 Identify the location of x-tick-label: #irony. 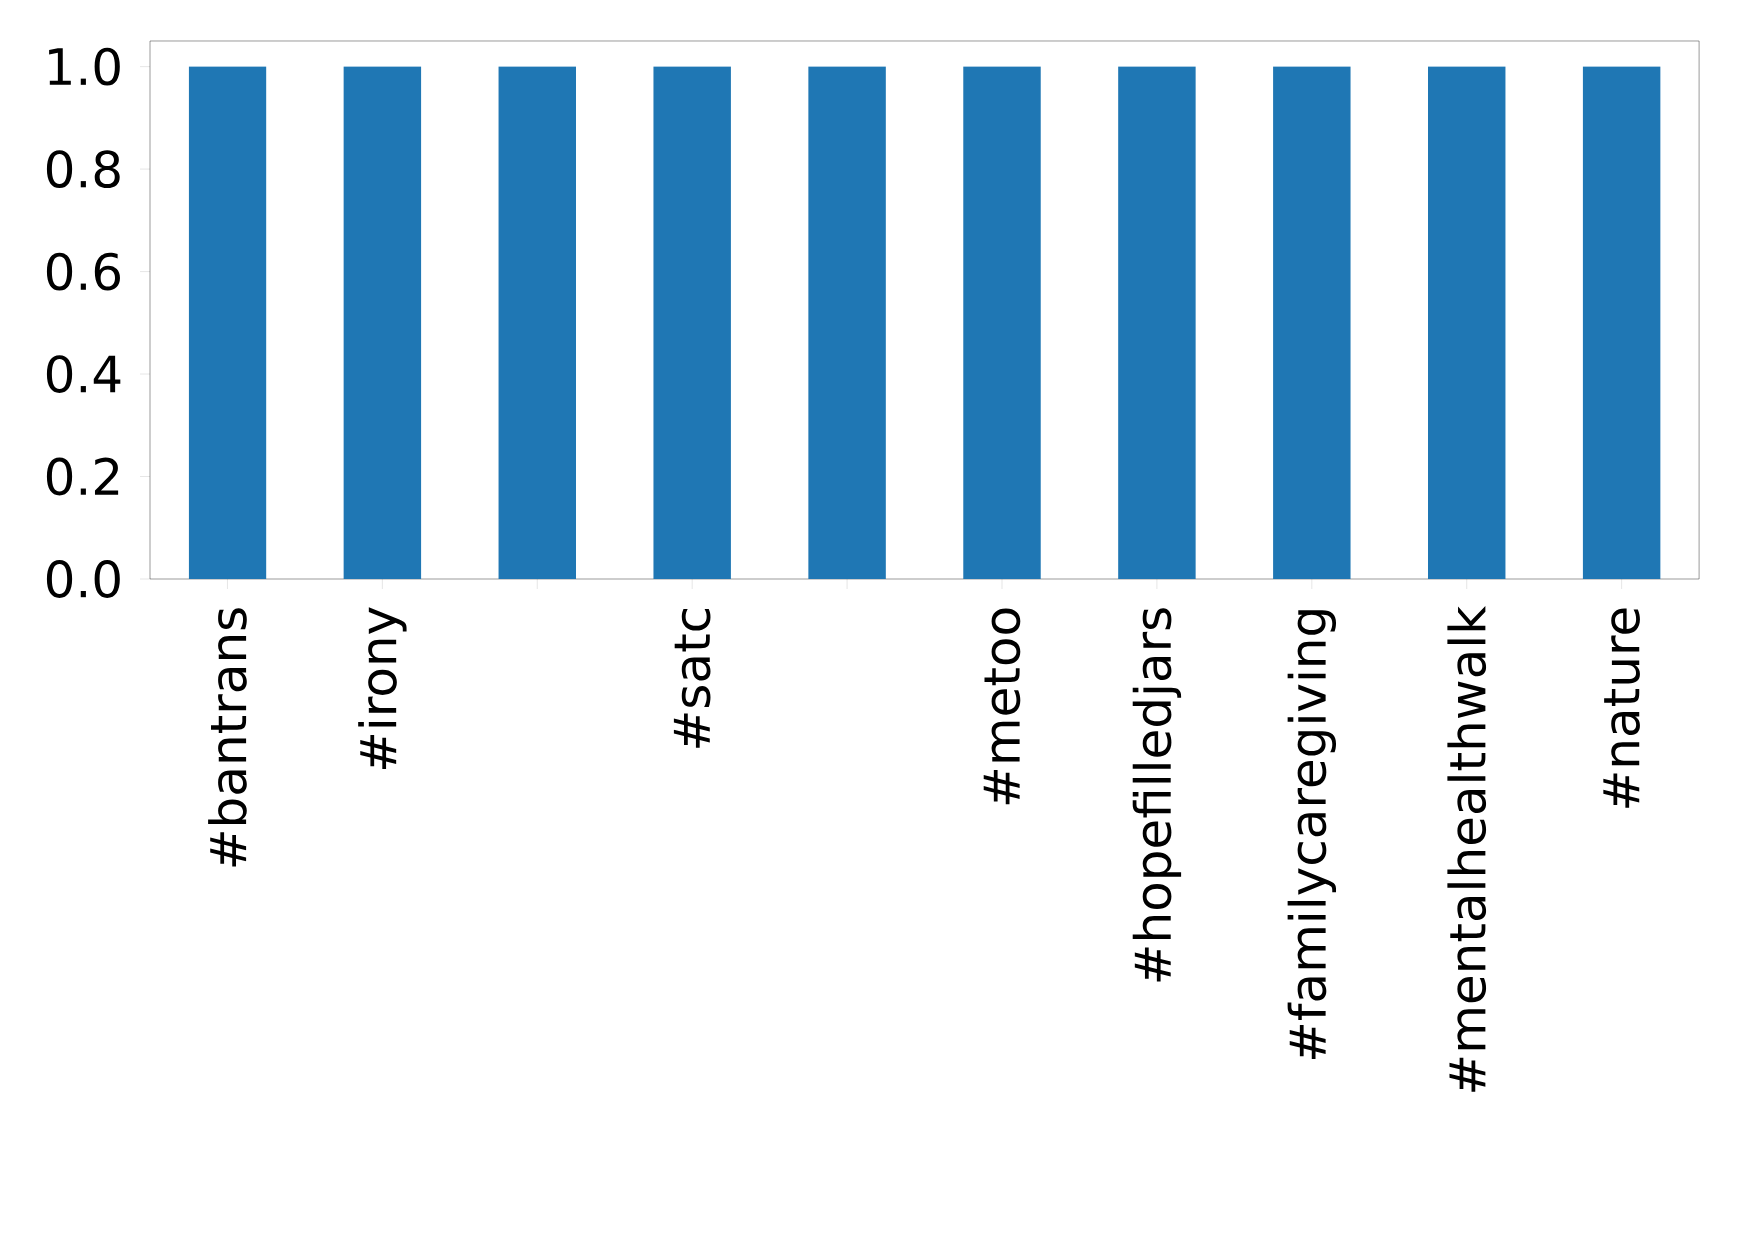
(382, 688).